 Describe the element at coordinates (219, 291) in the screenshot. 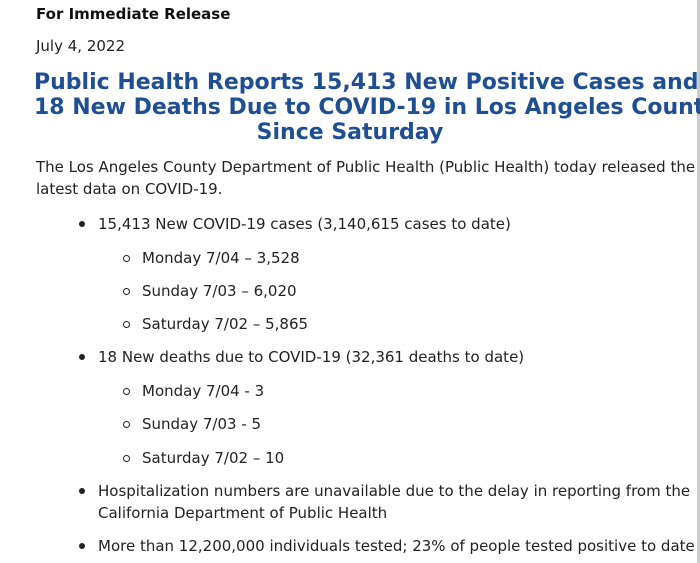

I see `sub-list-item-text: Sunday 7/03 – 6,020` at that location.